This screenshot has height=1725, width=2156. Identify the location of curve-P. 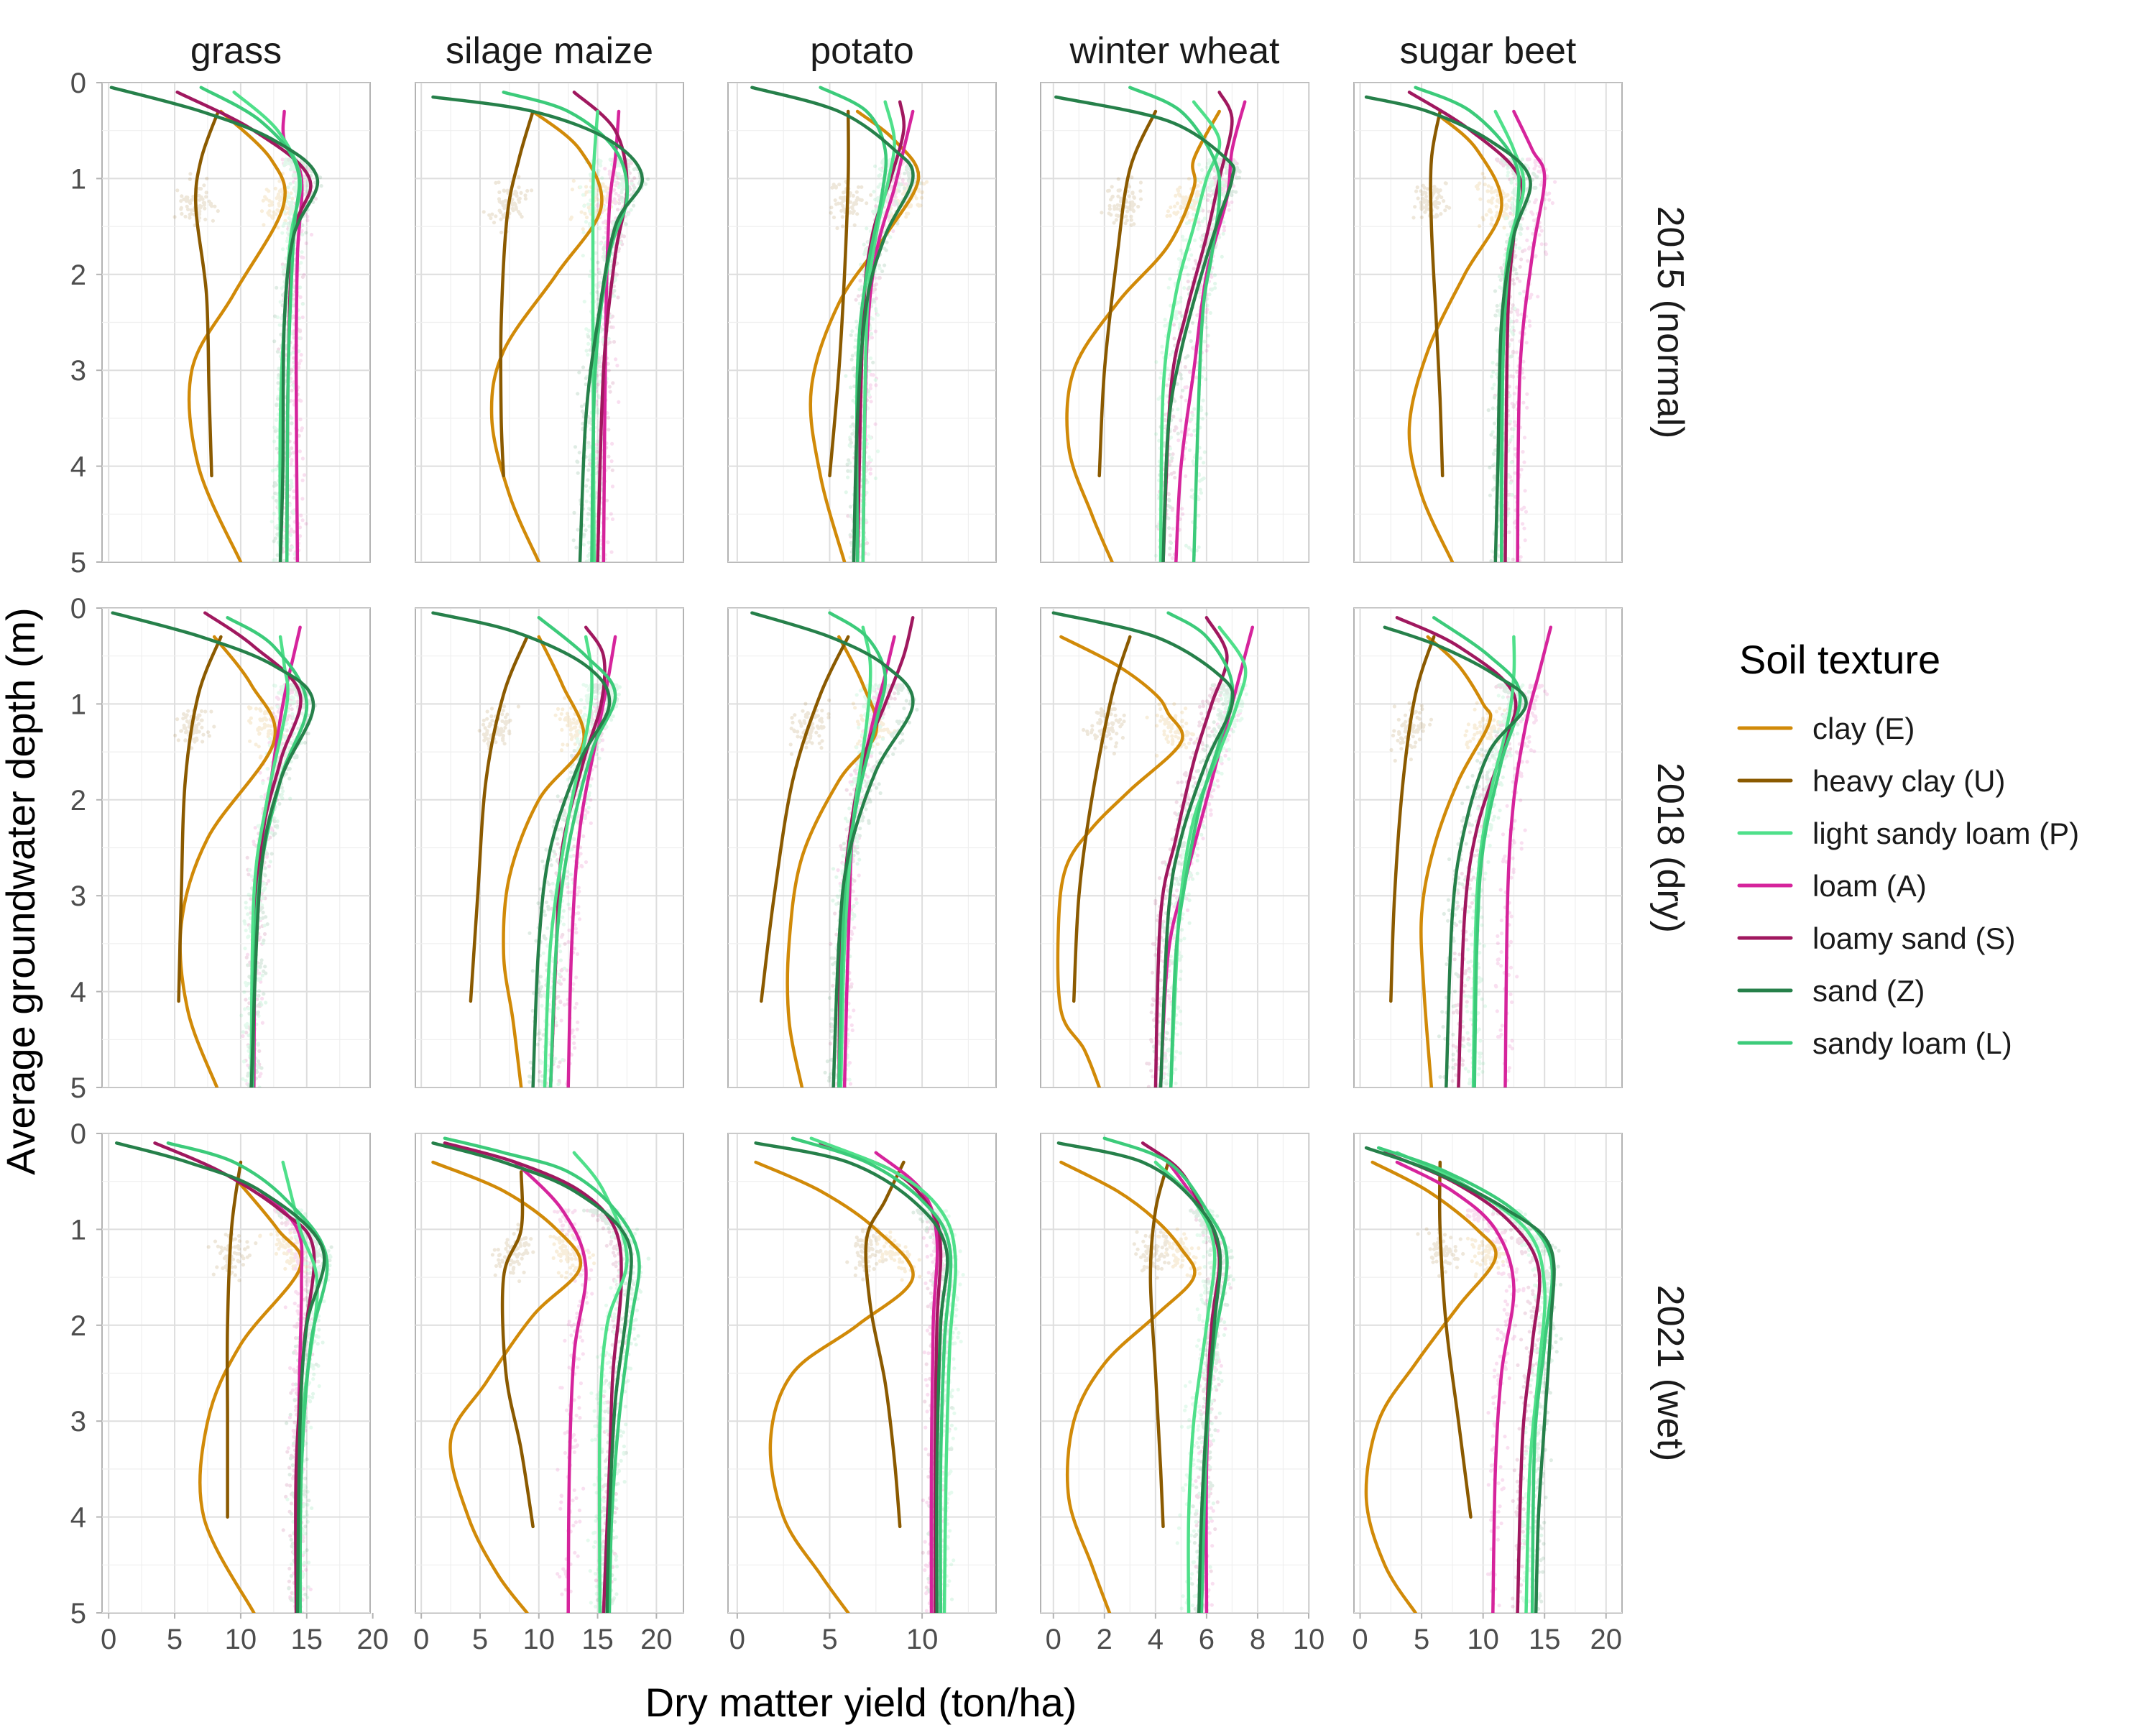
(878, 331).